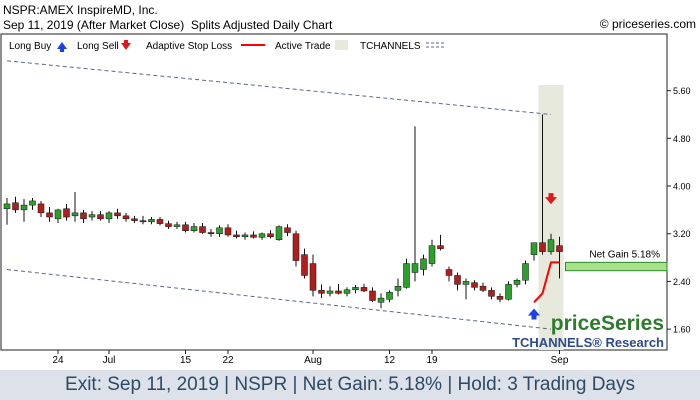  I want to click on y-tick-label: 2.40, so click(682, 282).